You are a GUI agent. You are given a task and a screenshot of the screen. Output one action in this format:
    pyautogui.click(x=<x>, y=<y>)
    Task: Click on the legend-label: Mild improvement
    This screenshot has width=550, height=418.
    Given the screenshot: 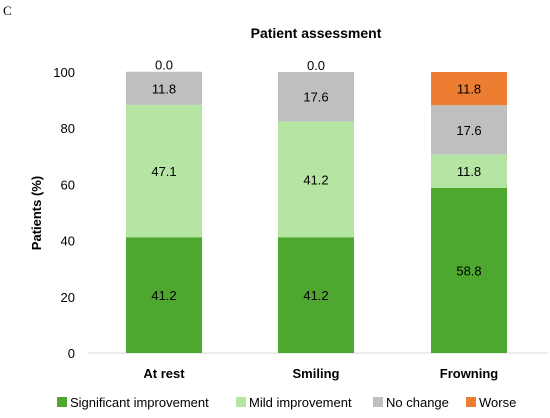 What is the action you would take?
    pyautogui.click(x=300, y=402)
    